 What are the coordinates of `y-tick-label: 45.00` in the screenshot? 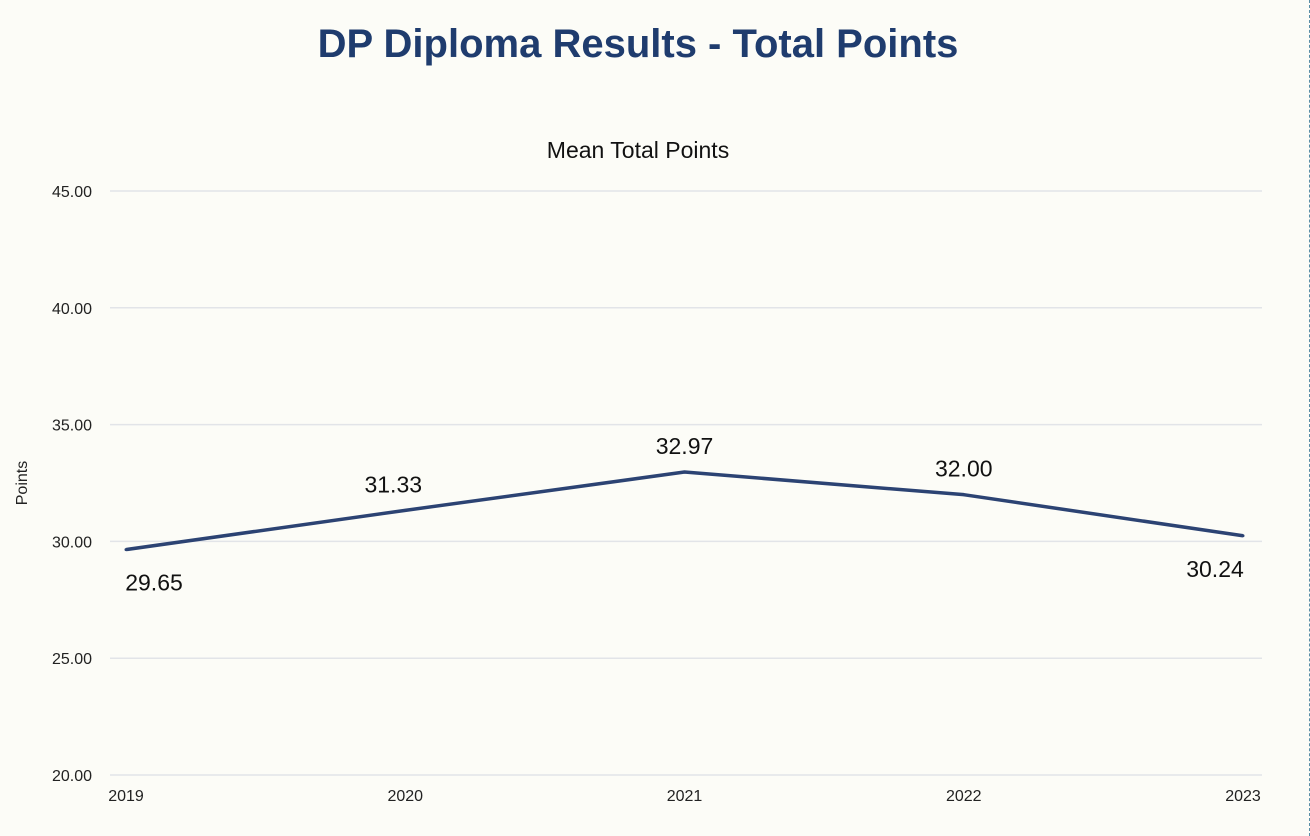 It's located at (72, 192).